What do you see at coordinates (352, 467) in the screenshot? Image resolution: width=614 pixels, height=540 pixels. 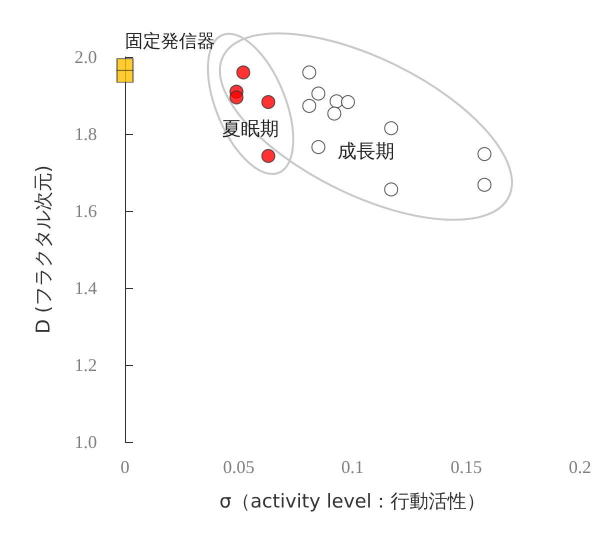 I see `x-tick-label: 0.1` at bounding box center [352, 467].